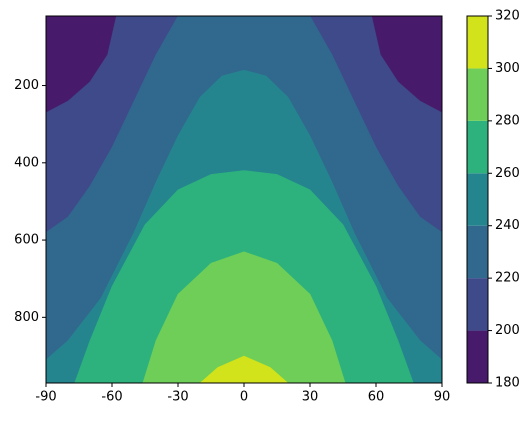 The width and height of the screenshot is (532, 422). I want to click on y-tick-label: 600, so click(26, 240).